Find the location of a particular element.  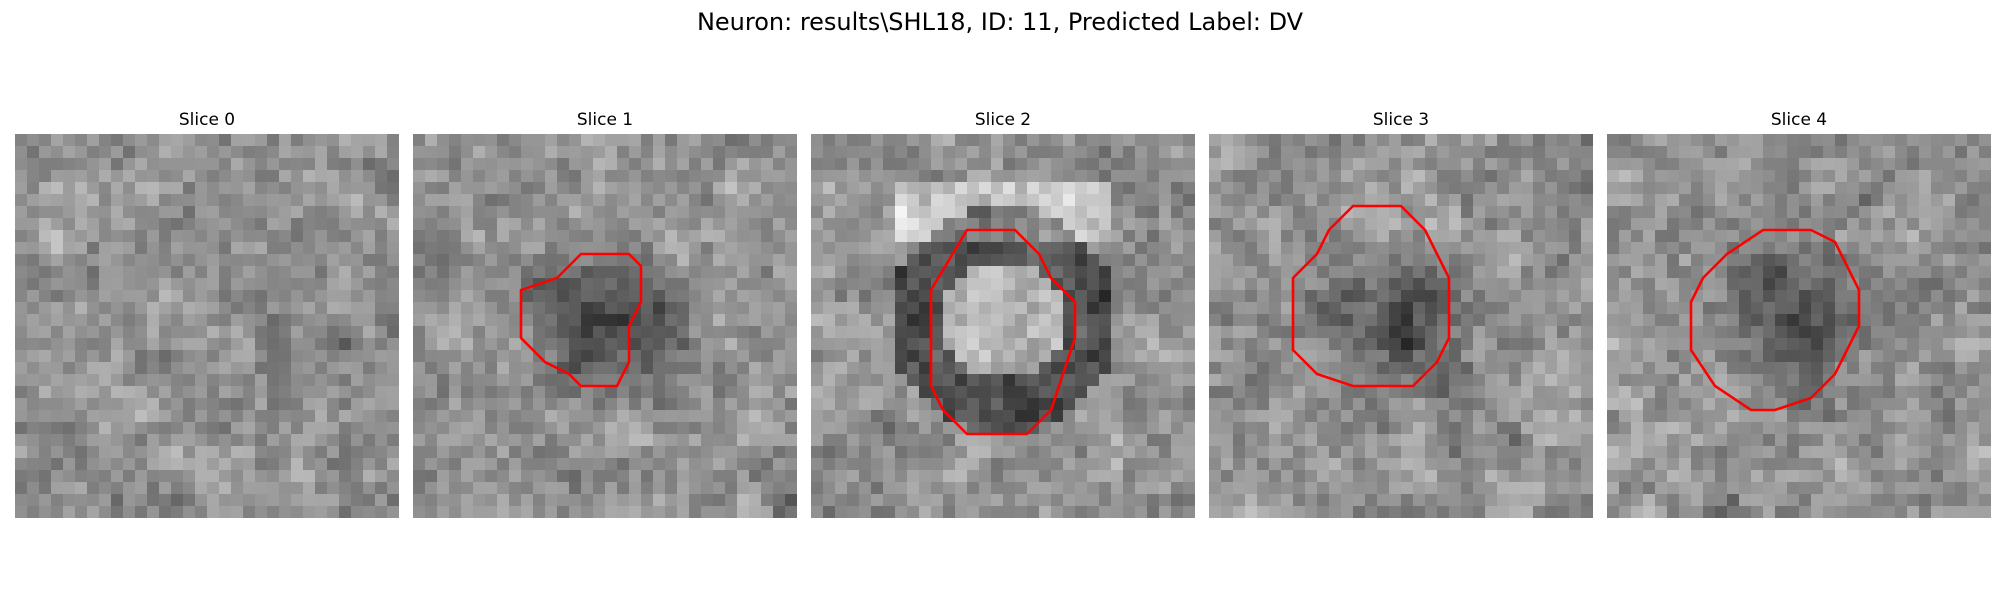

slice-title-3: Slice 3 is located at coordinates (1401, 120).